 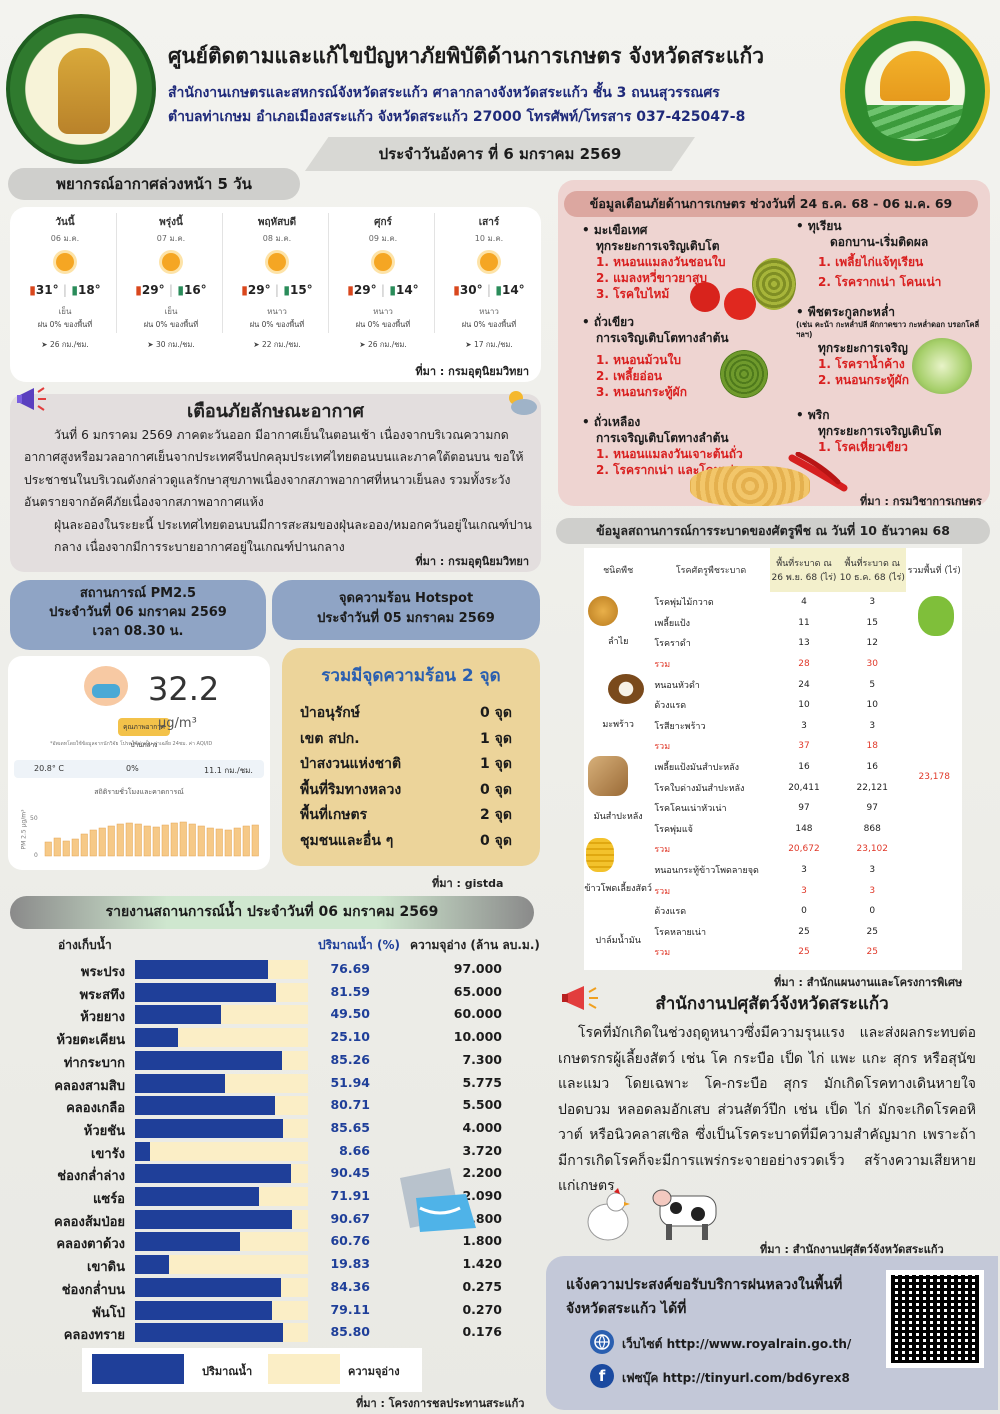 I want to click on pm25-value: 32.2, so click(x=184, y=689).